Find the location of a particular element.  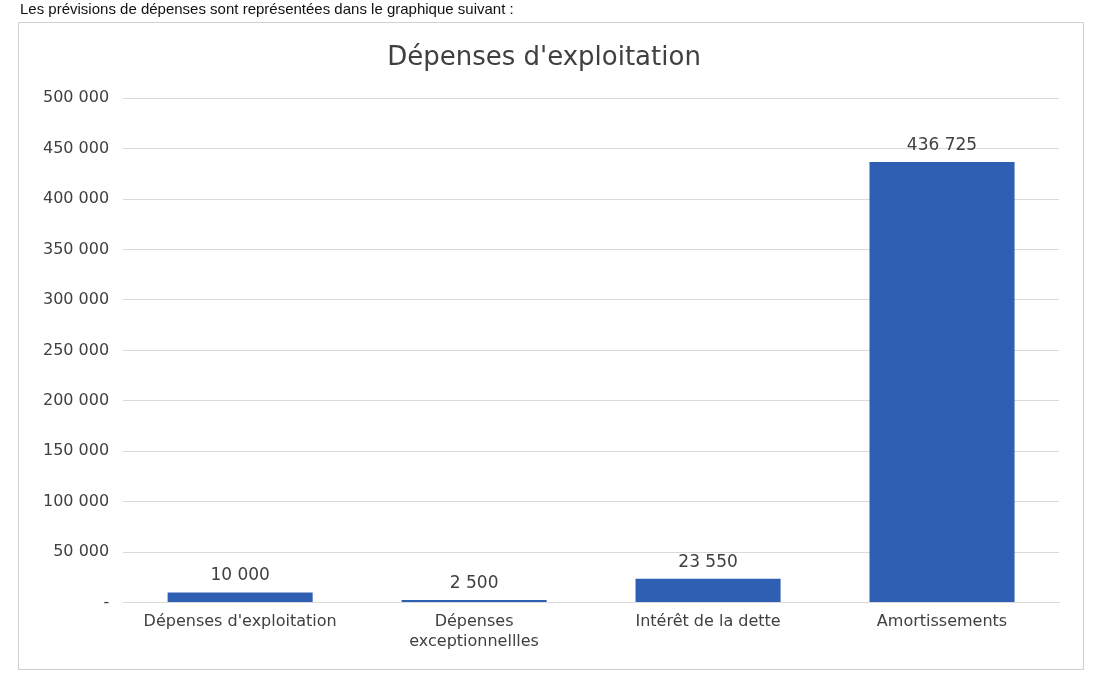

y-tick-label: 100 000 is located at coordinates (76, 500).